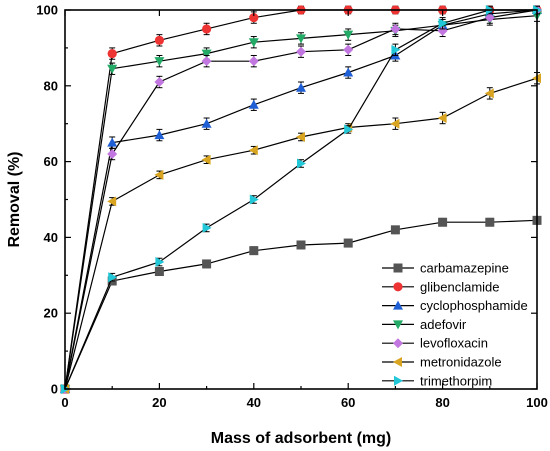 This screenshot has width=550, height=451. I want to click on legend-label: adefovir, so click(443, 324).